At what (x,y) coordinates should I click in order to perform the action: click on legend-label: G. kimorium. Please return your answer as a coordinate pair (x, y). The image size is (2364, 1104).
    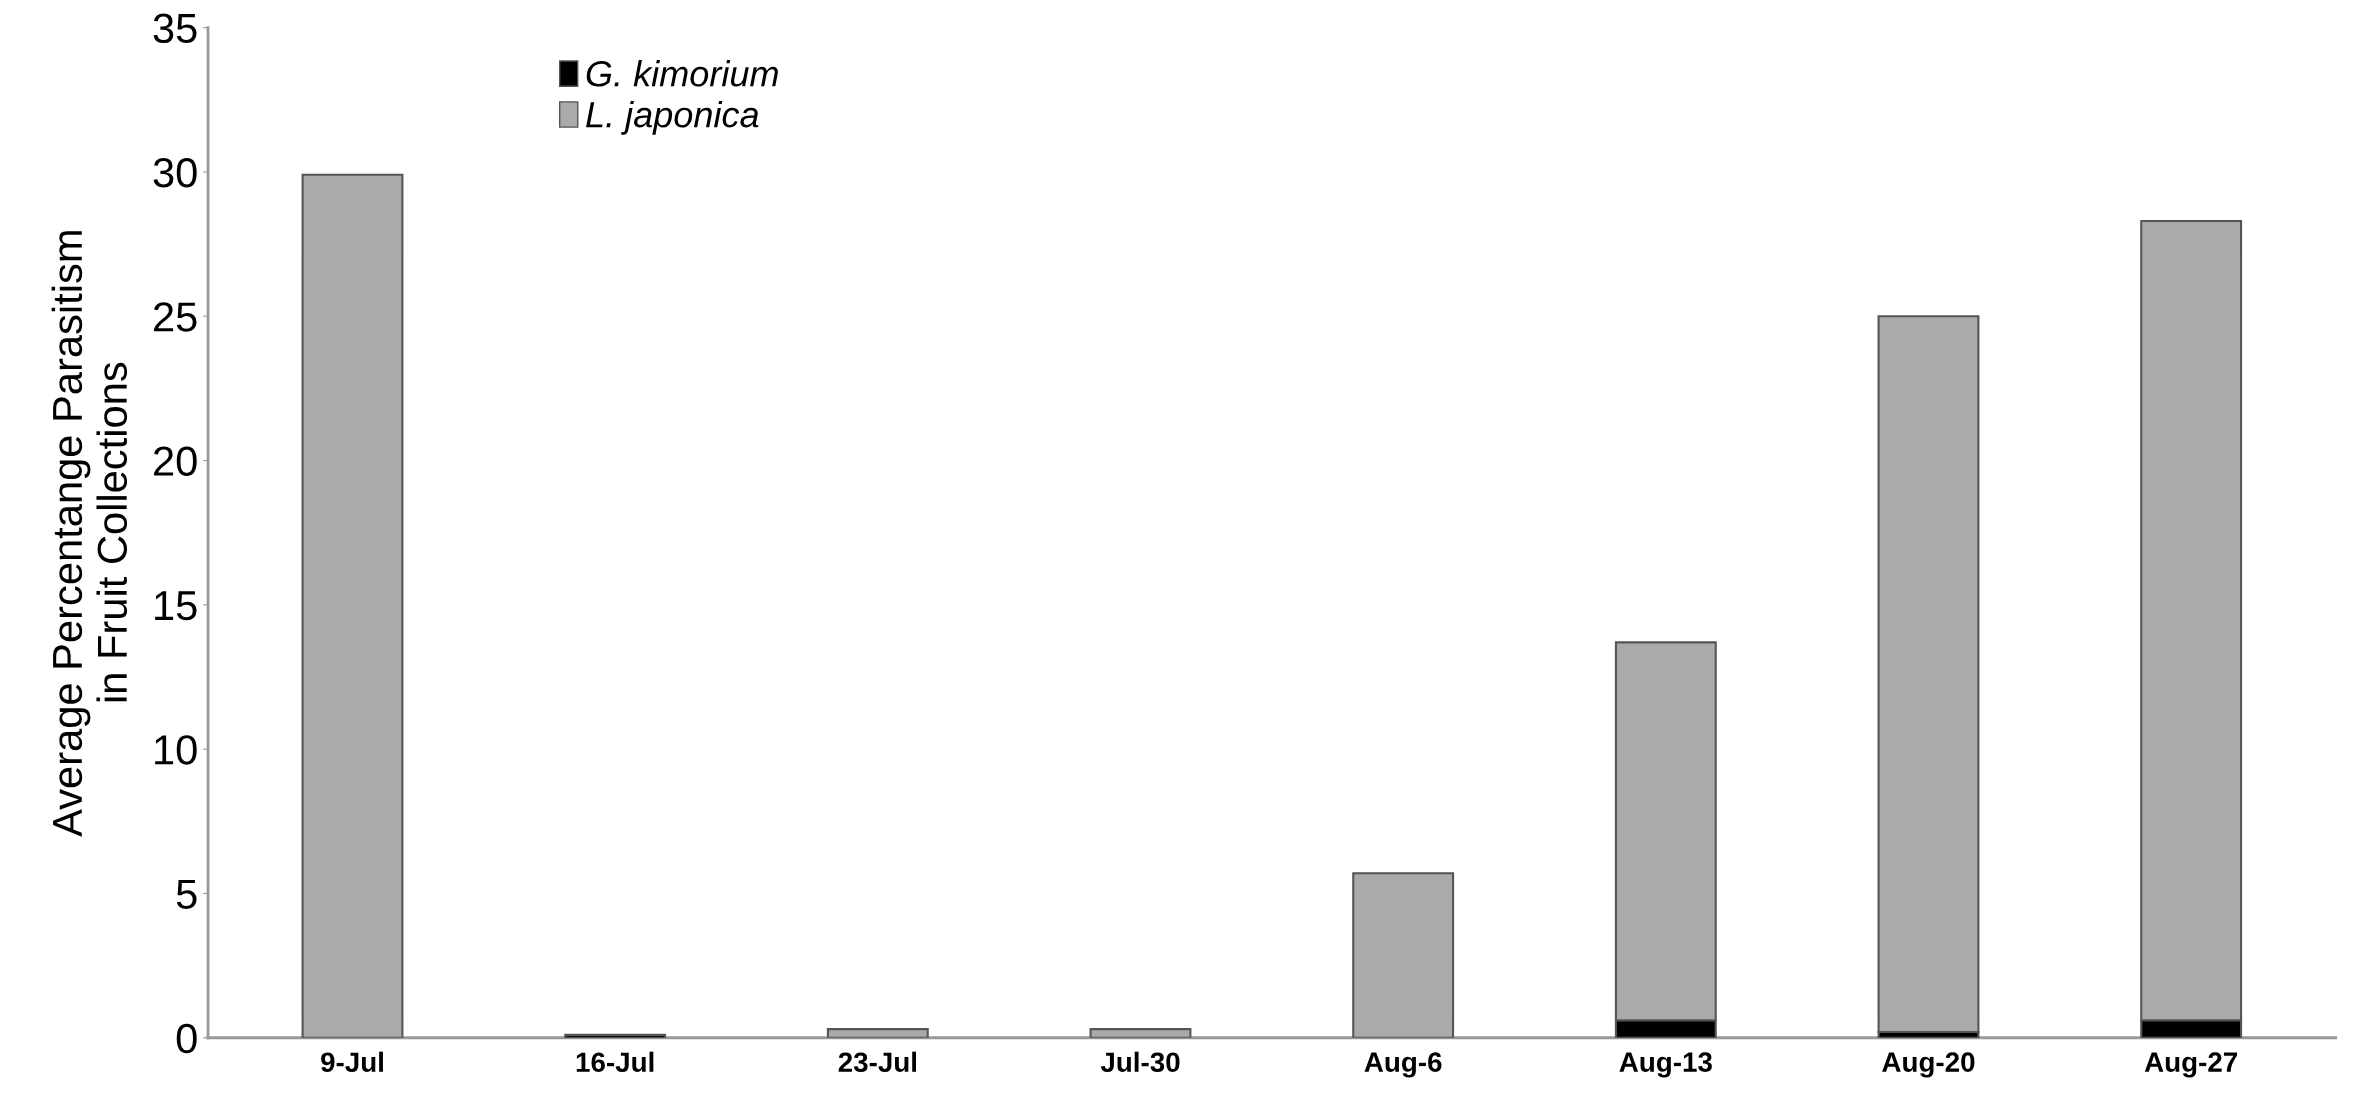
    Looking at the image, I should click on (682, 73).